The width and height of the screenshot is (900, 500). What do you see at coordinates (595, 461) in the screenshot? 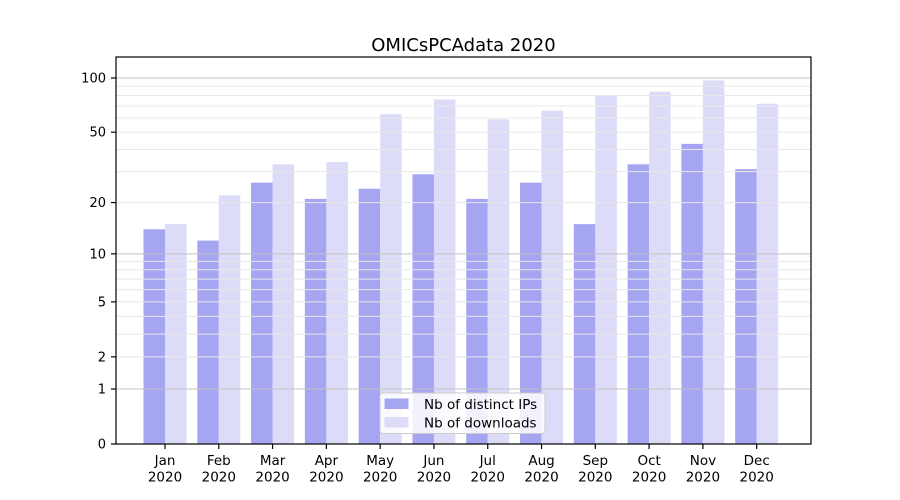
I see `x-tick-label-month-sep: Sep` at bounding box center [595, 461].